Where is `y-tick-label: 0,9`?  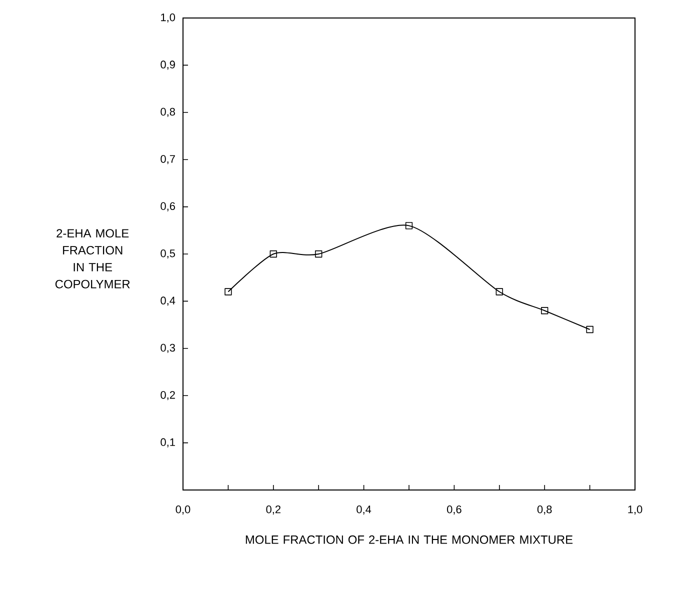 y-tick-label: 0,9 is located at coordinates (167, 65).